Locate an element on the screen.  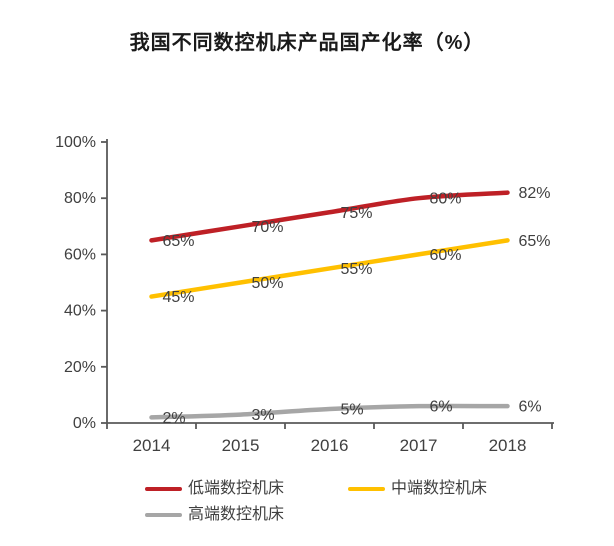
y-tick-label: 80% is located at coordinates (80, 198).